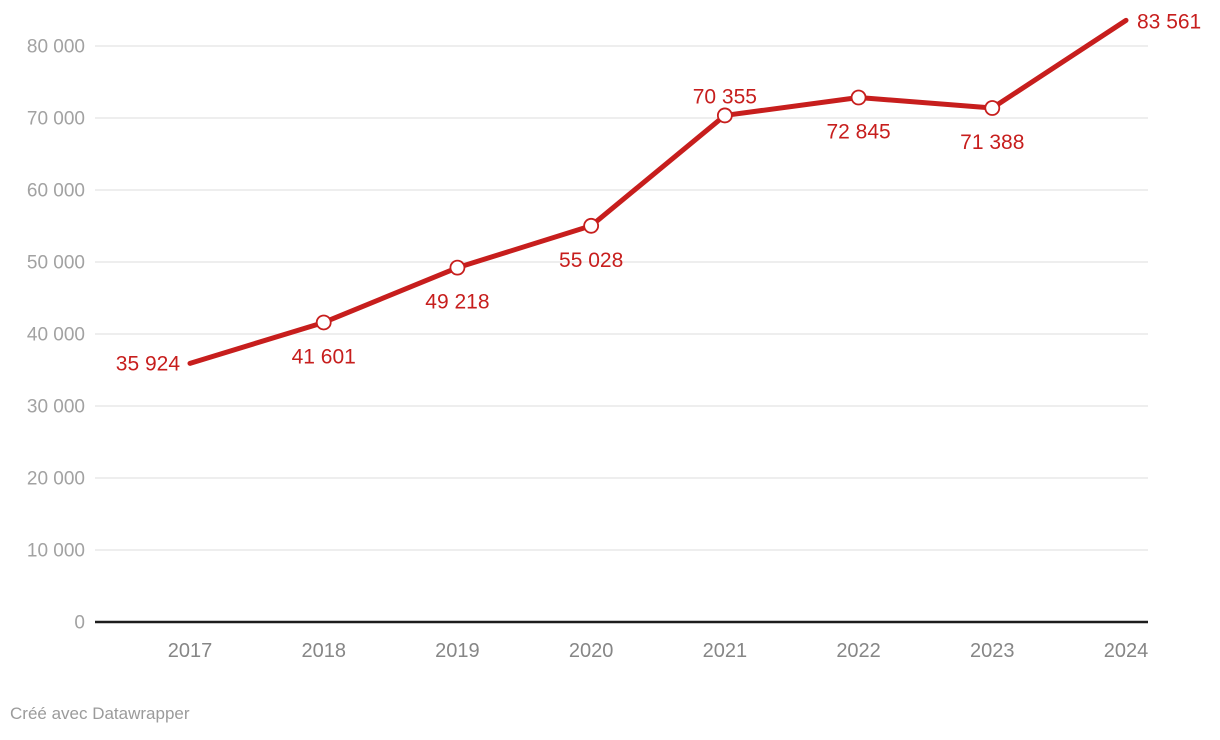 Image resolution: width=1220 pixels, height=740 pixels. I want to click on y-axis-tick-label: 20 000, so click(56, 479).